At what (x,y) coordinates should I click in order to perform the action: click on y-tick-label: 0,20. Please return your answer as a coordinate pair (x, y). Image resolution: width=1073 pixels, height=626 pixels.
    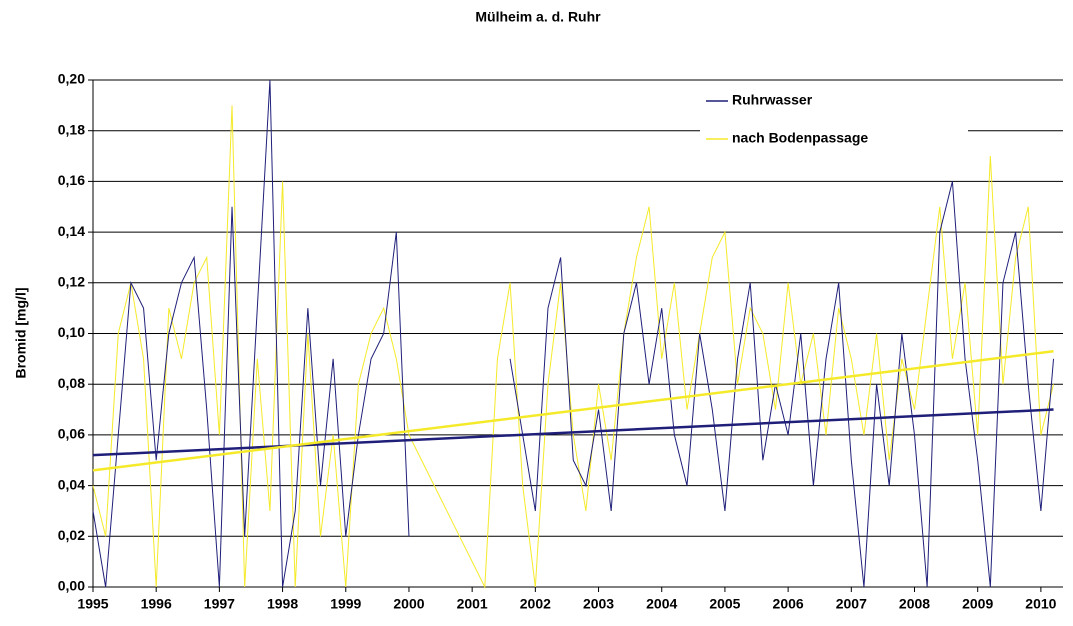
    Looking at the image, I should click on (71, 79).